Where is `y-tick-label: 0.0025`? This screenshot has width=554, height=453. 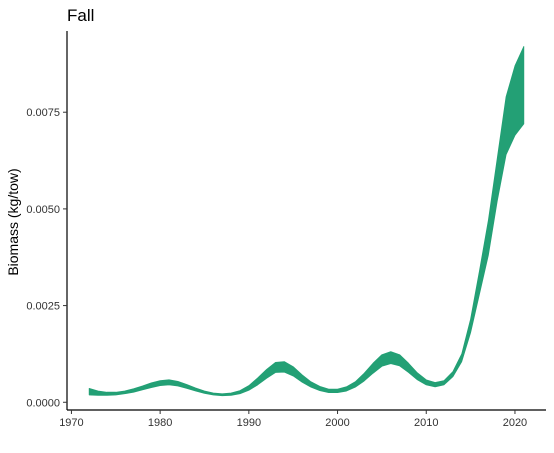 y-tick-label: 0.0025 is located at coordinates (43, 307).